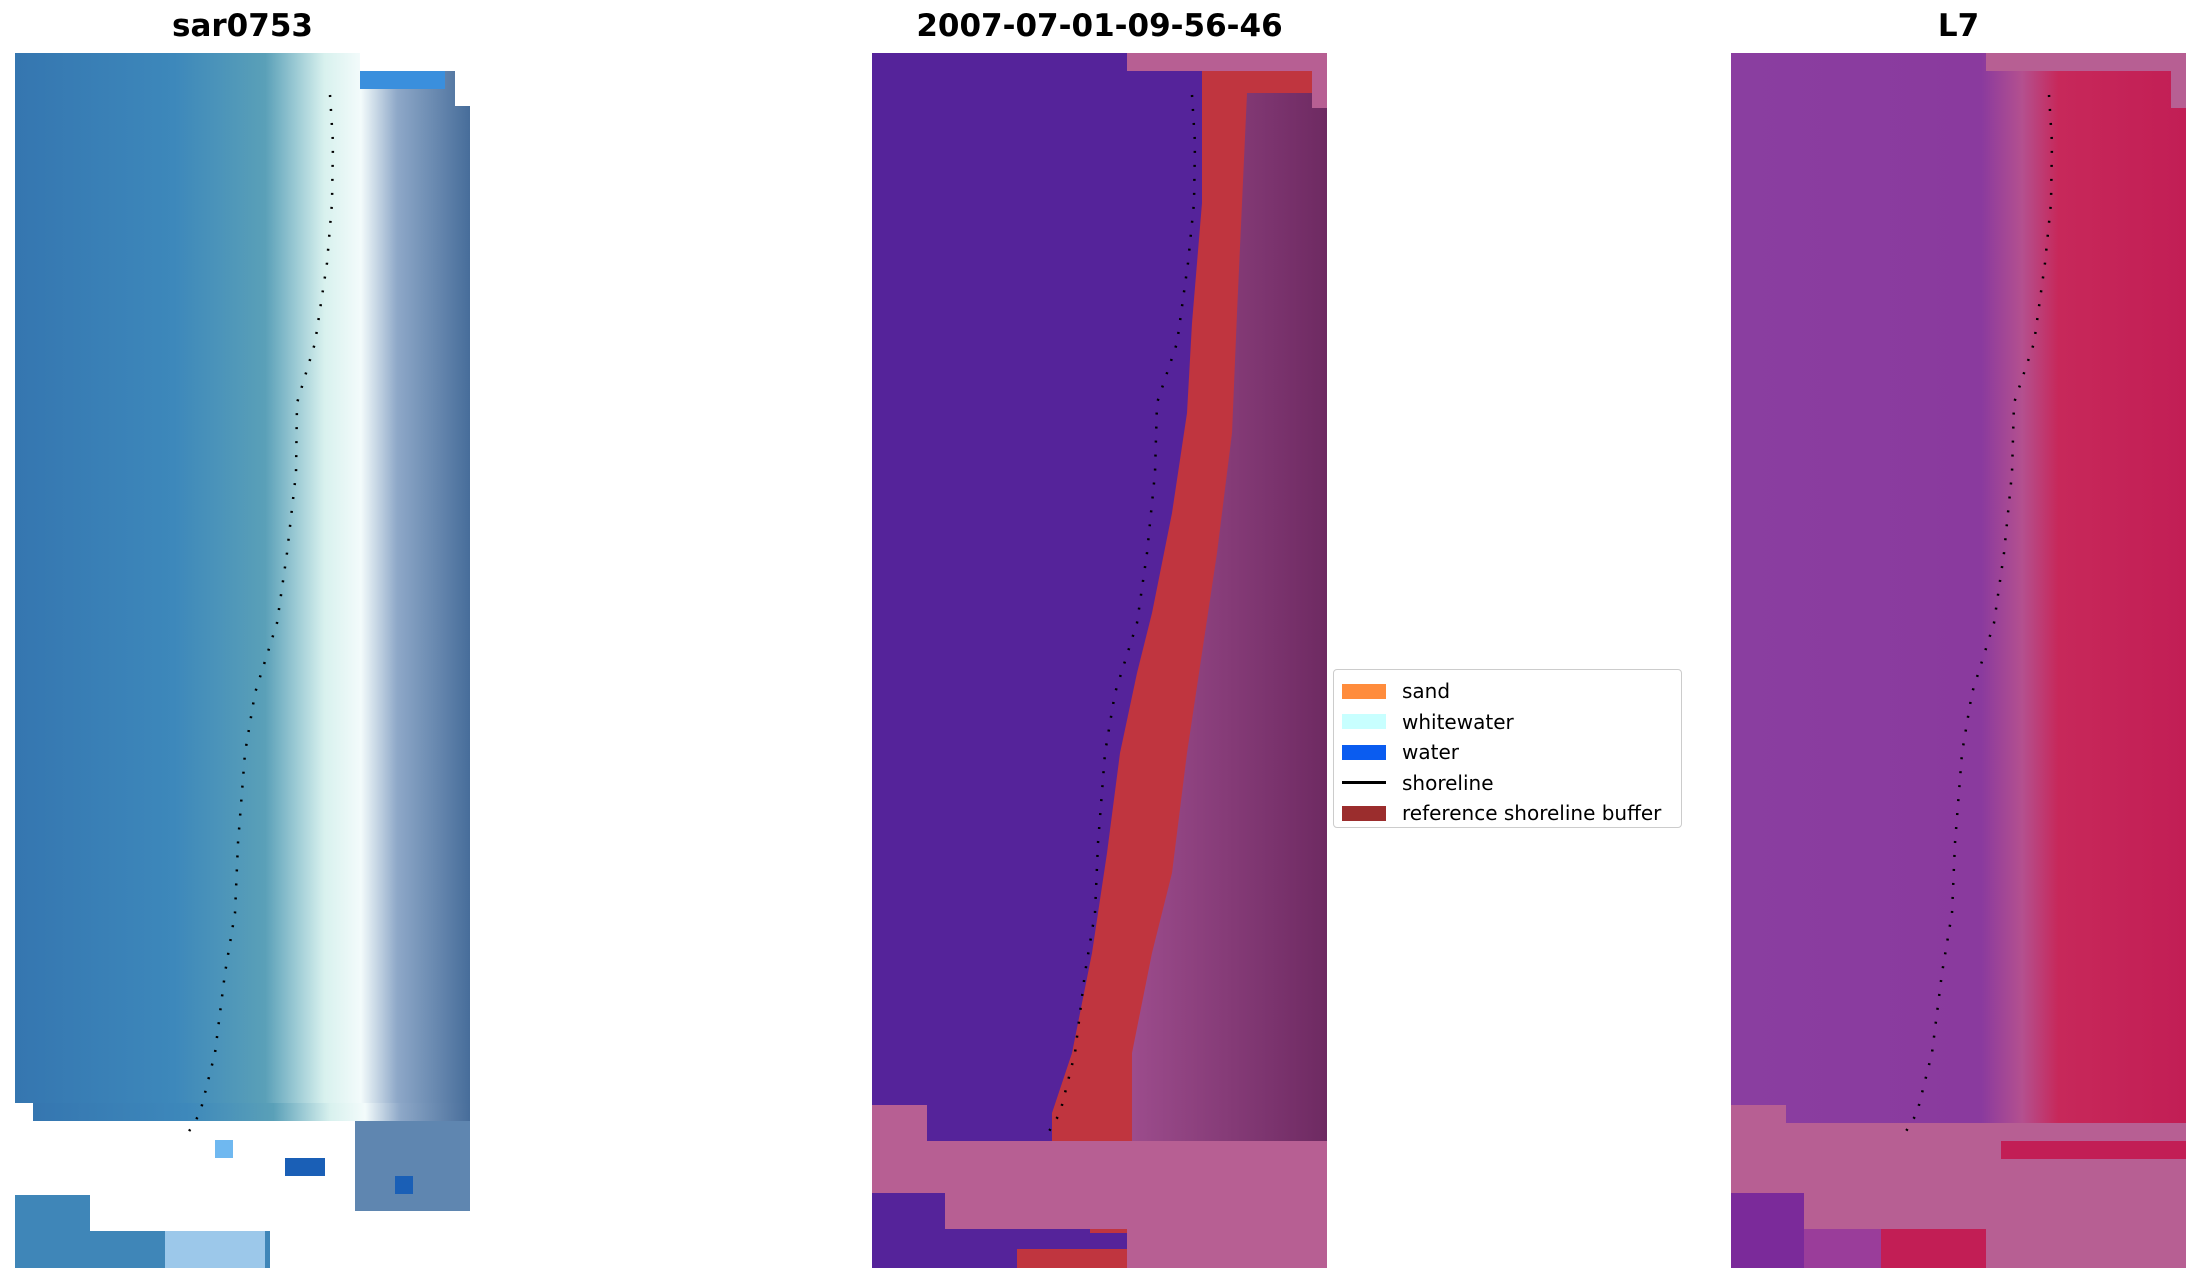 The image size is (2198, 1283). What do you see at coordinates (1532, 813) in the screenshot?
I see `legend-label: reference shoreline buffer` at bounding box center [1532, 813].